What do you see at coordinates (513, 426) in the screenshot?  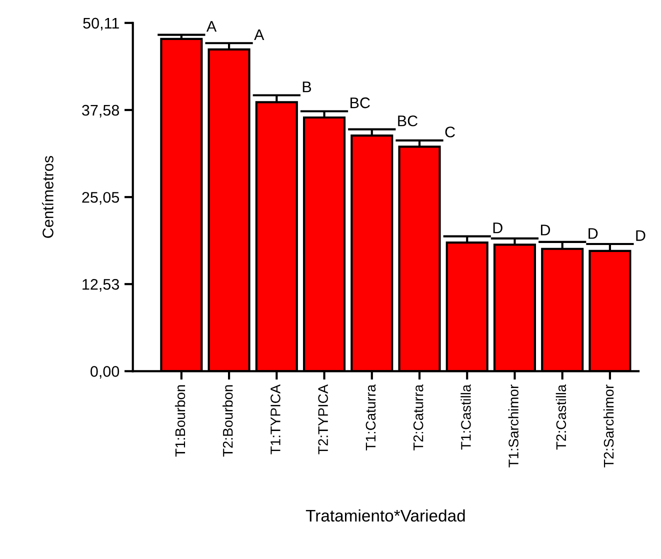 I see `x-tick-label: T1:Sarchimor` at bounding box center [513, 426].